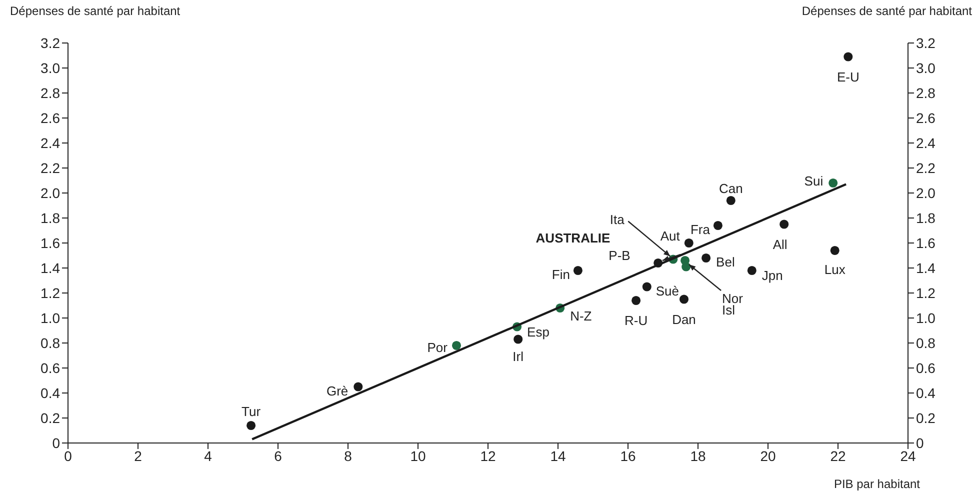 This screenshot has height=493, width=980. Describe the element at coordinates (926, 192) in the screenshot. I see `y2-tick-label: 2.0` at that location.